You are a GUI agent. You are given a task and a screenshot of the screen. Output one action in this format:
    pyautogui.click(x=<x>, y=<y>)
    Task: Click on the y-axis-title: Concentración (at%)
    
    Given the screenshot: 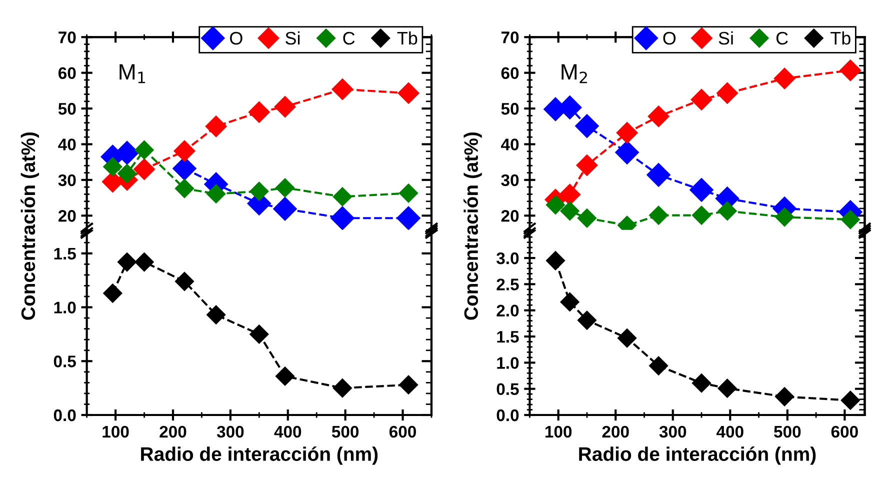 What is the action you would take?
    pyautogui.click(x=473, y=226)
    